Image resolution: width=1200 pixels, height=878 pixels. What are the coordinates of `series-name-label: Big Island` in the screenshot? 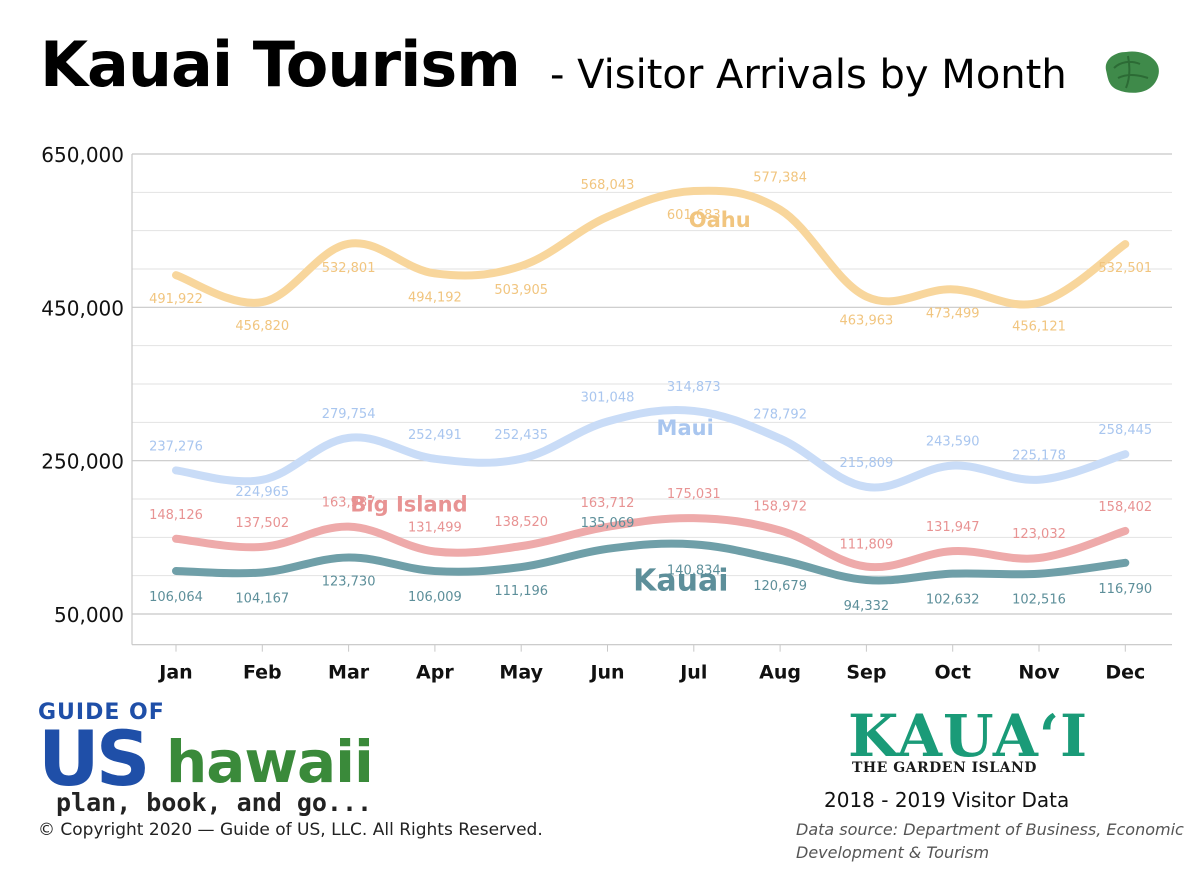 It's located at (408, 505).